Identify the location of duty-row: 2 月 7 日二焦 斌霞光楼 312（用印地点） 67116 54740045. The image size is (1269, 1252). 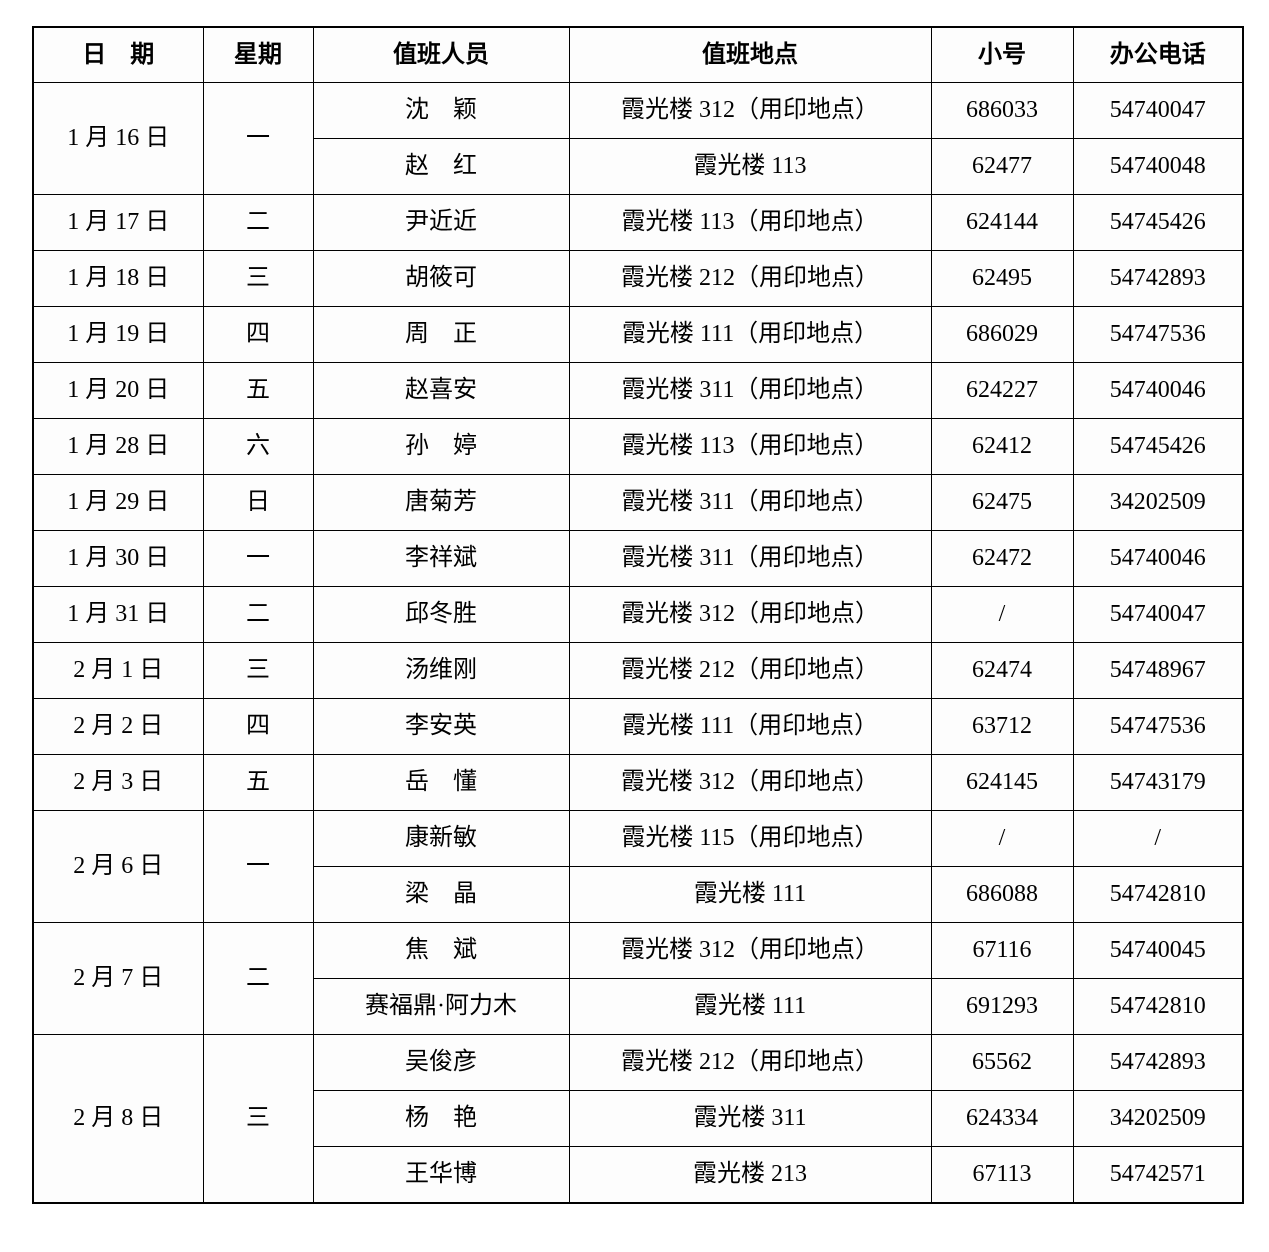
(638, 978).